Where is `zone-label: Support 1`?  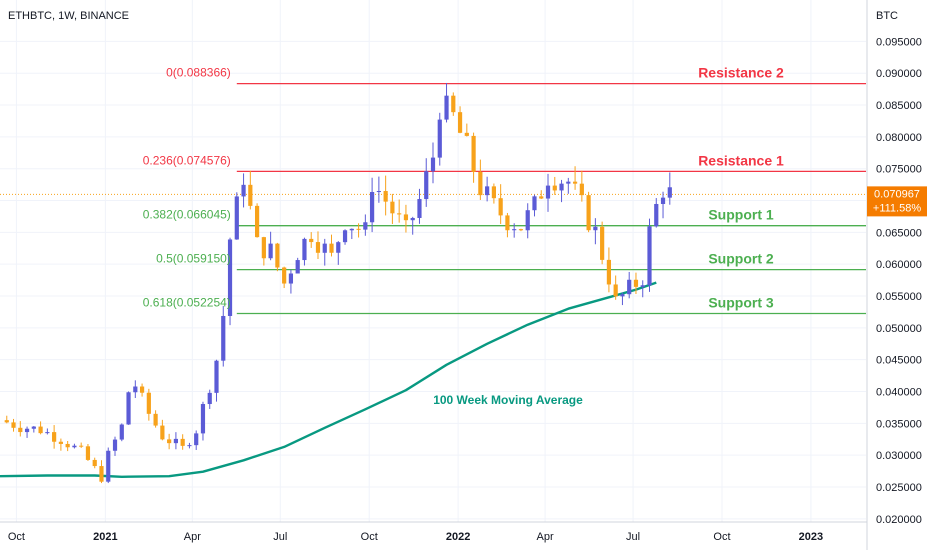
zone-label: Support 1 is located at coordinates (741, 215).